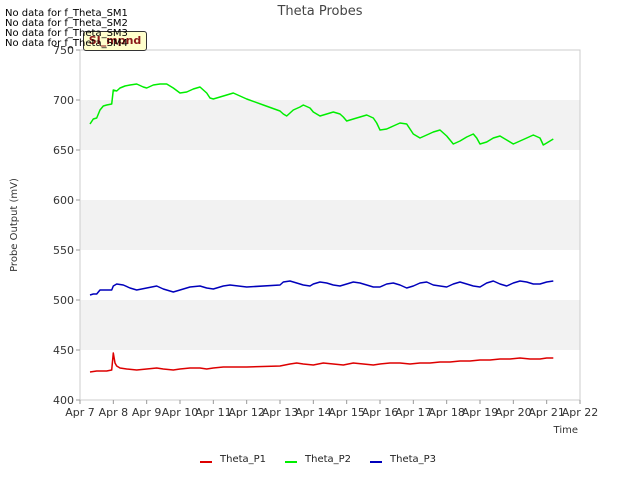  I want to click on x-tick-label: Apr 21, so click(546, 412).